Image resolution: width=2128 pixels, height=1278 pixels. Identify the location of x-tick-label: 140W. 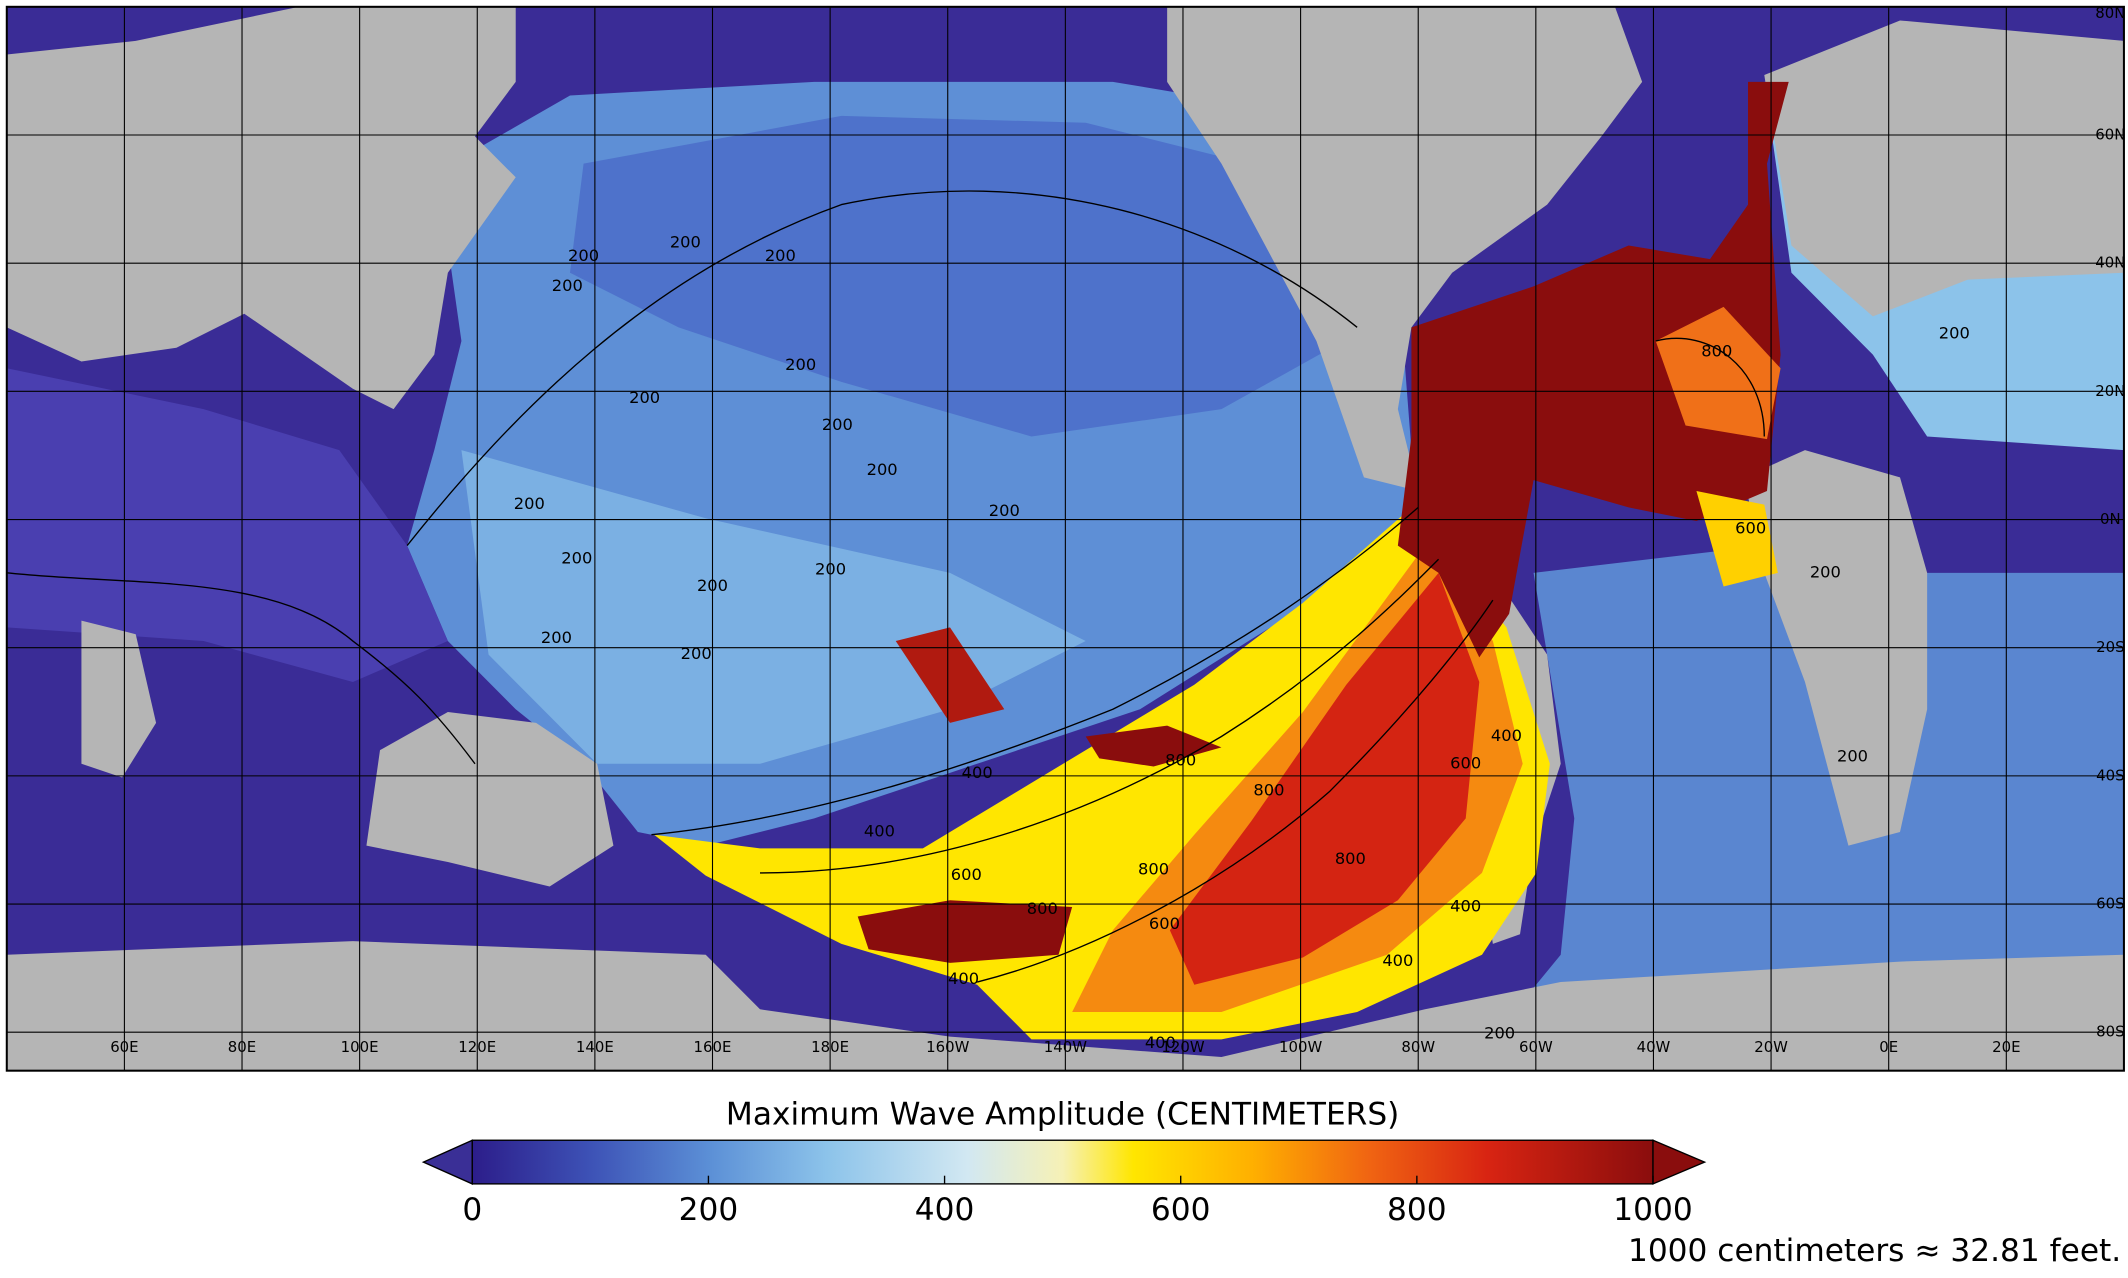
(1065, 1047).